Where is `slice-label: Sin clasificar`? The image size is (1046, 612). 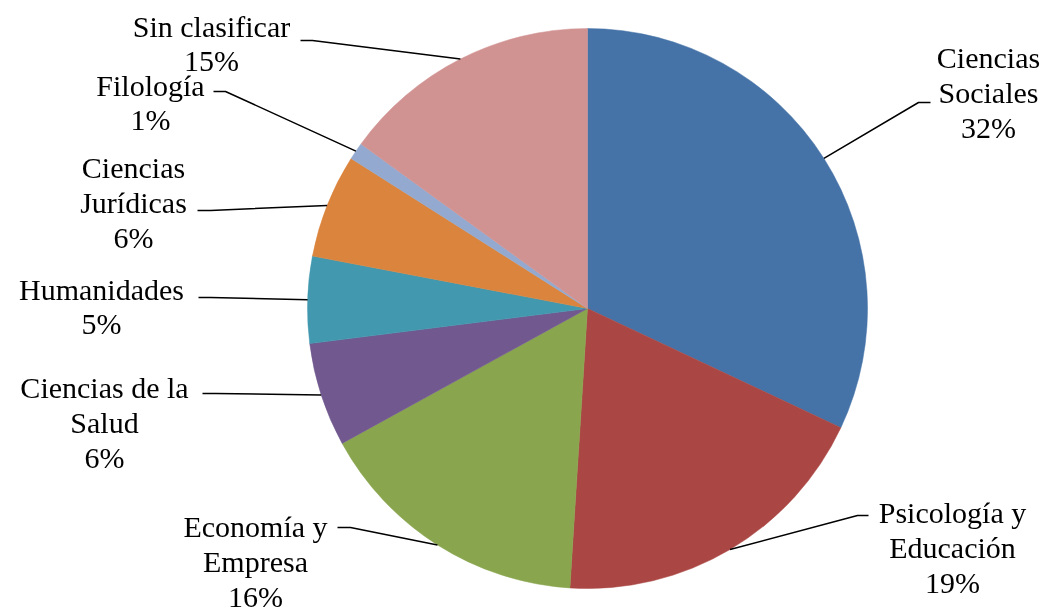
slice-label: Sin clasificar is located at coordinates (211, 26).